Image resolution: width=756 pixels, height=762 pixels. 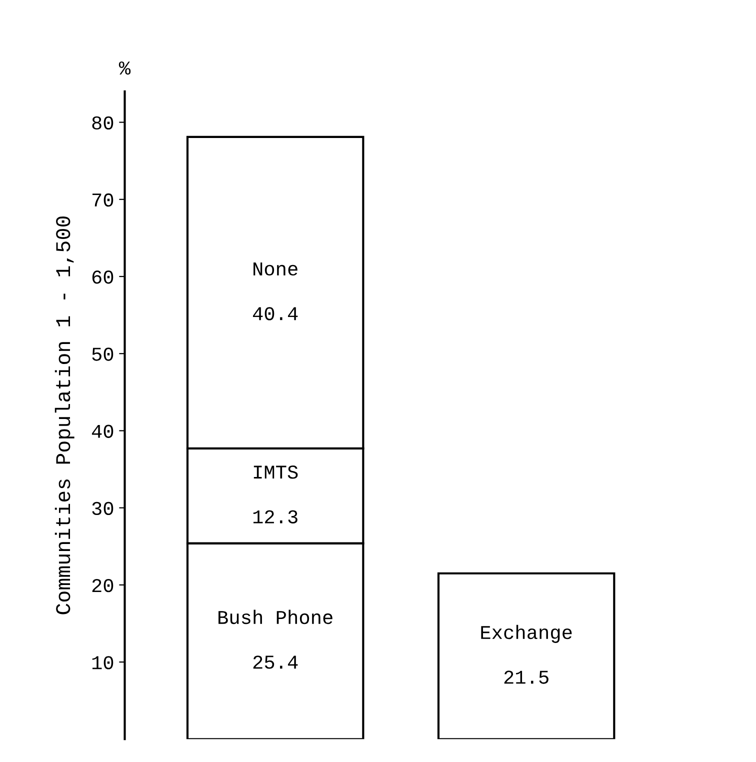 What do you see at coordinates (103, 277) in the screenshot?
I see `y-tick-label: 60` at bounding box center [103, 277].